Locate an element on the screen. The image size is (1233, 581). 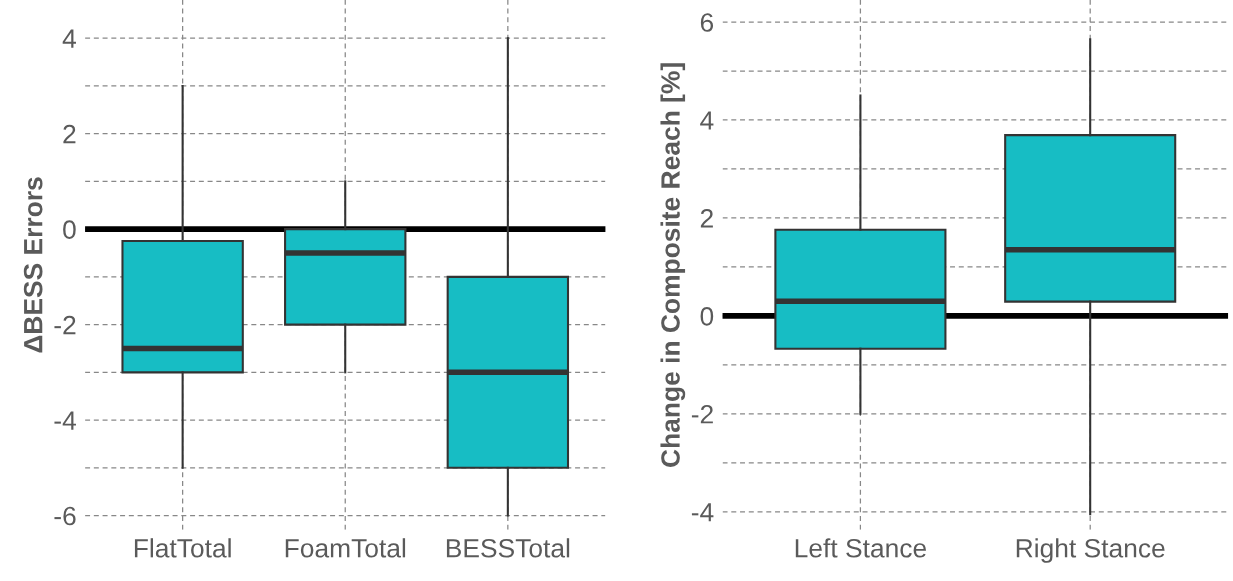
x-tick-label: BESSTotal is located at coordinates (508, 548).